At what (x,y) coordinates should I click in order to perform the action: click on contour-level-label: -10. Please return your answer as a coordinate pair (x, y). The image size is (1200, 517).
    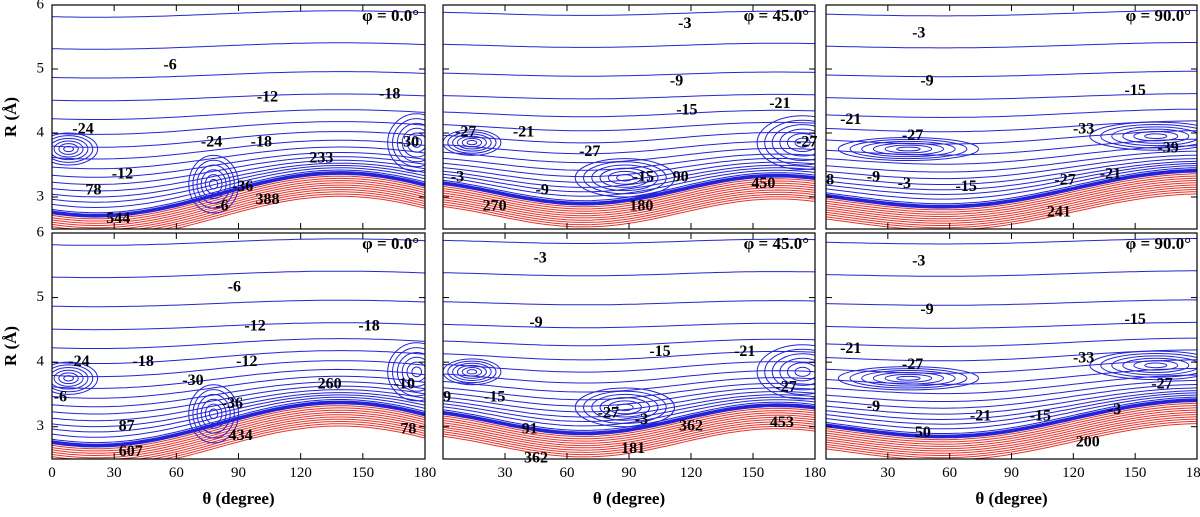
    Looking at the image, I should click on (404, 383).